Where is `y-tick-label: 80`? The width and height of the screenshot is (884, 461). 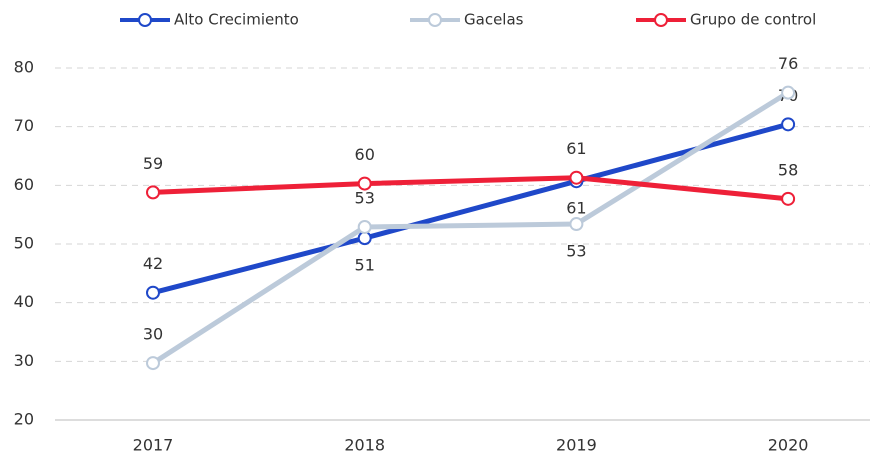 y-tick-label: 80 is located at coordinates (24, 67).